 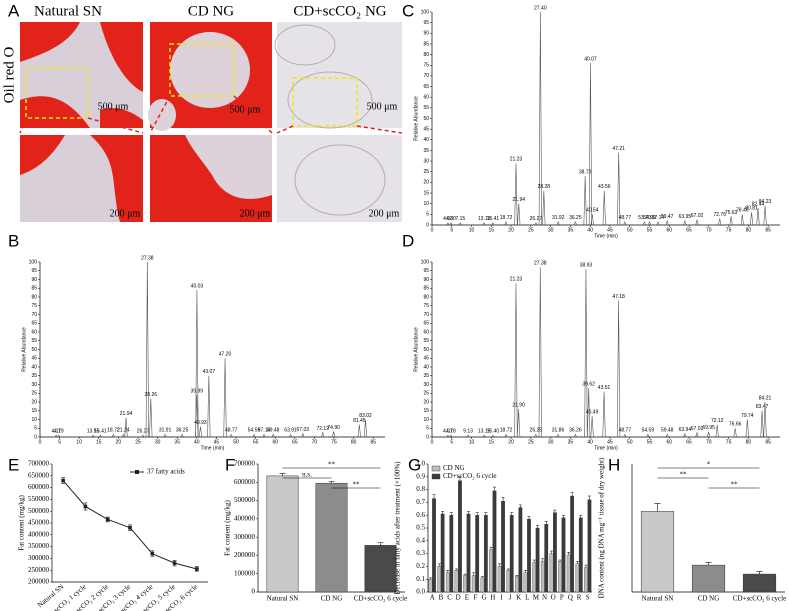 I want to click on point, so click(x=197, y=569).